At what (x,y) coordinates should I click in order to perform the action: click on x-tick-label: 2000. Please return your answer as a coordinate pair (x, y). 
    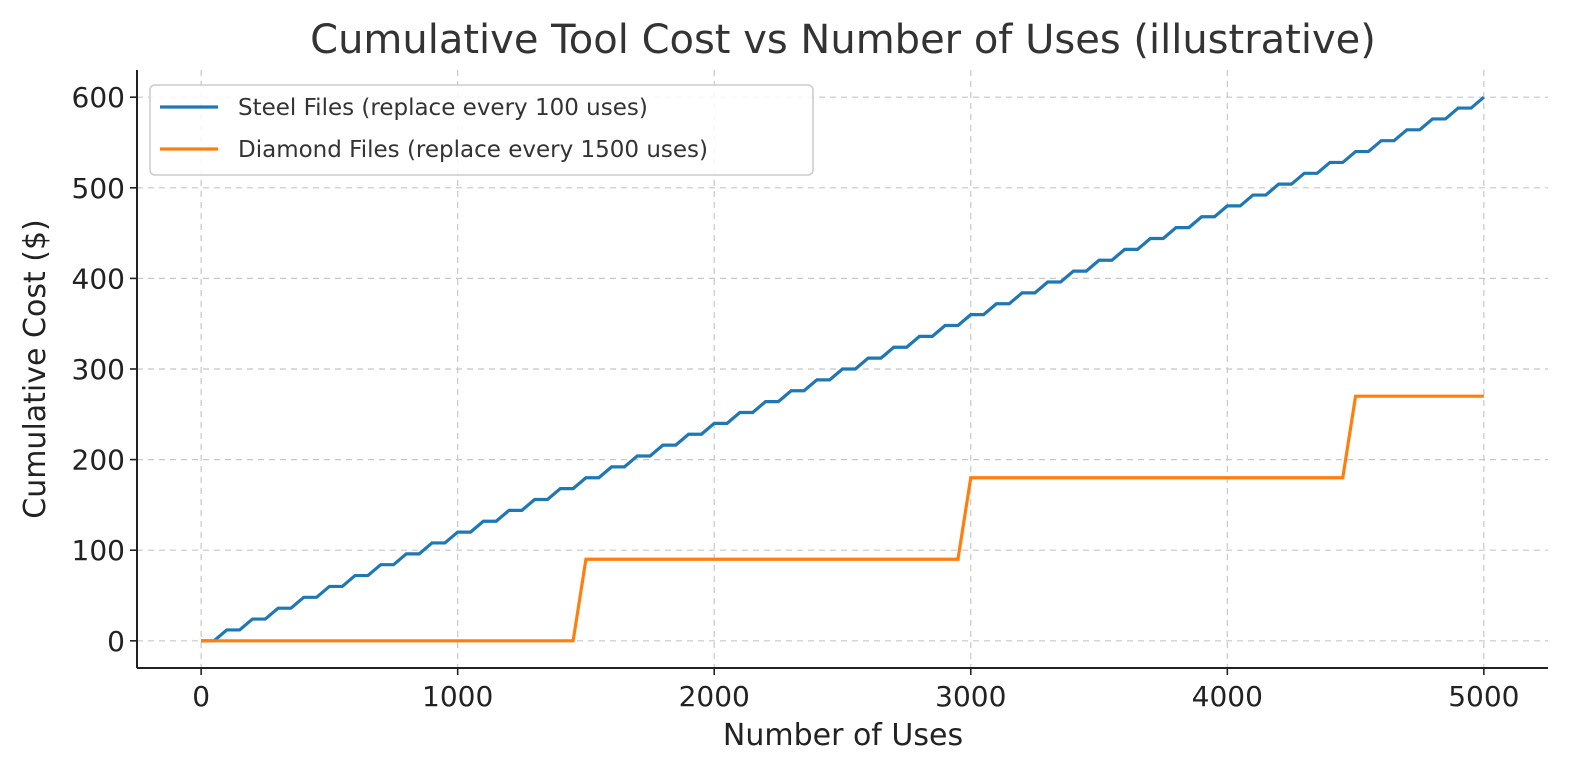
    Looking at the image, I should click on (714, 696).